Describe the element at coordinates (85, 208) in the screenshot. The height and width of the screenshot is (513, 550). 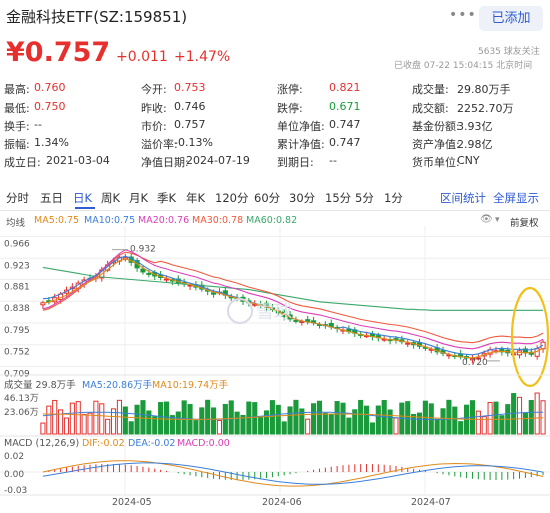
I see `active-tab-indicator` at that location.